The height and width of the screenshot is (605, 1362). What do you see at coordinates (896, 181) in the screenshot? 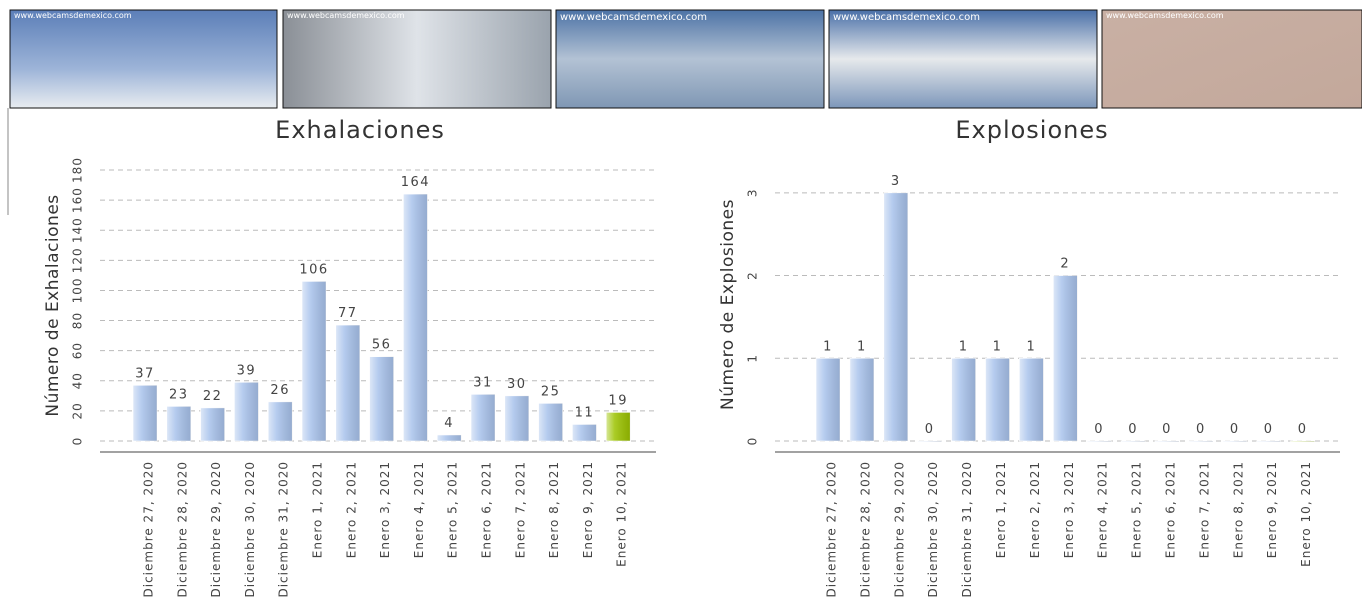
I see `value-label: 3` at bounding box center [896, 181].